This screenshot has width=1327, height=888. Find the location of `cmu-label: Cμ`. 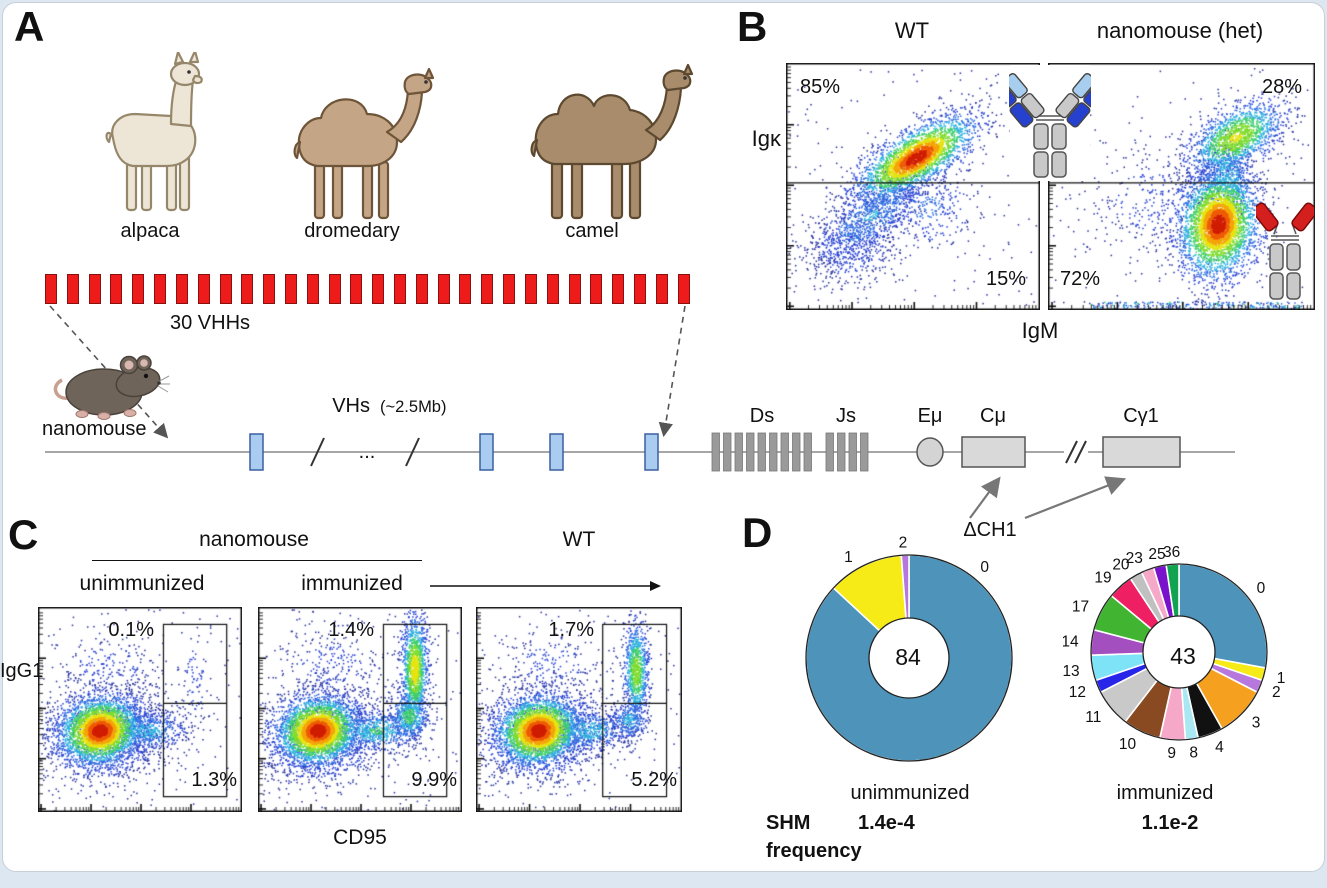

cmu-label: Cμ is located at coordinates (993, 416).